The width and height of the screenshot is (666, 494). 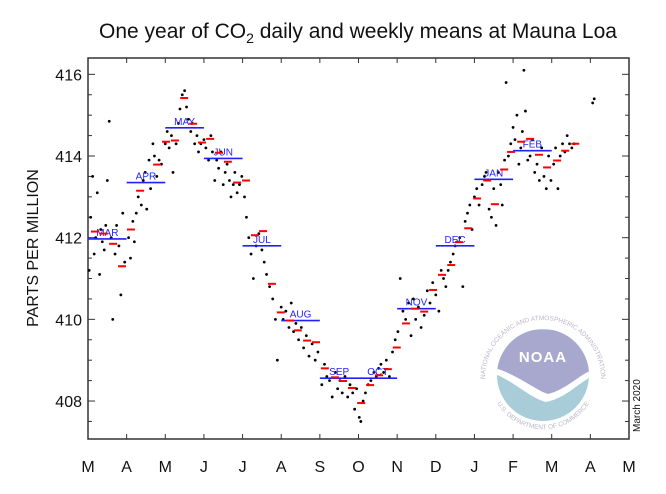 I want to click on monthly-mean-label: SEP, so click(x=339, y=372).